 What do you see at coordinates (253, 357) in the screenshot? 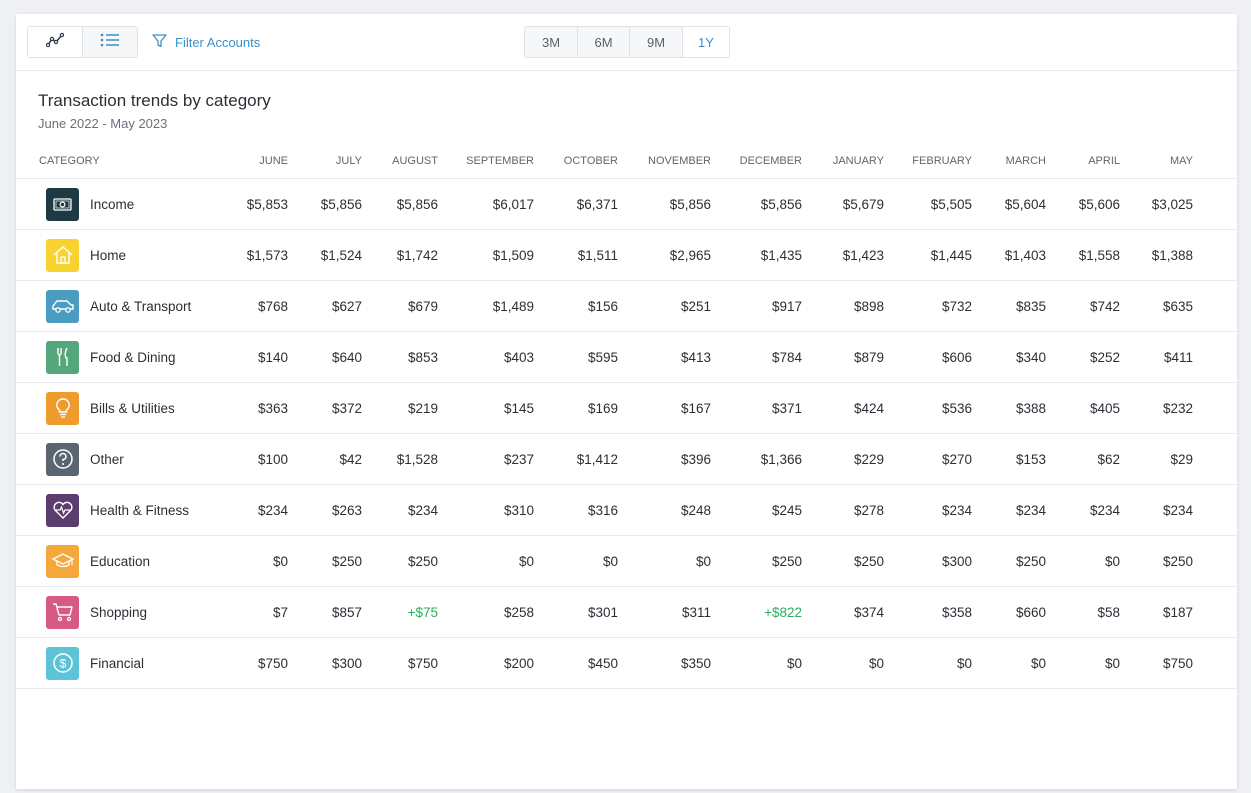
I see `amount-cell: $140` at bounding box center [253, 357].